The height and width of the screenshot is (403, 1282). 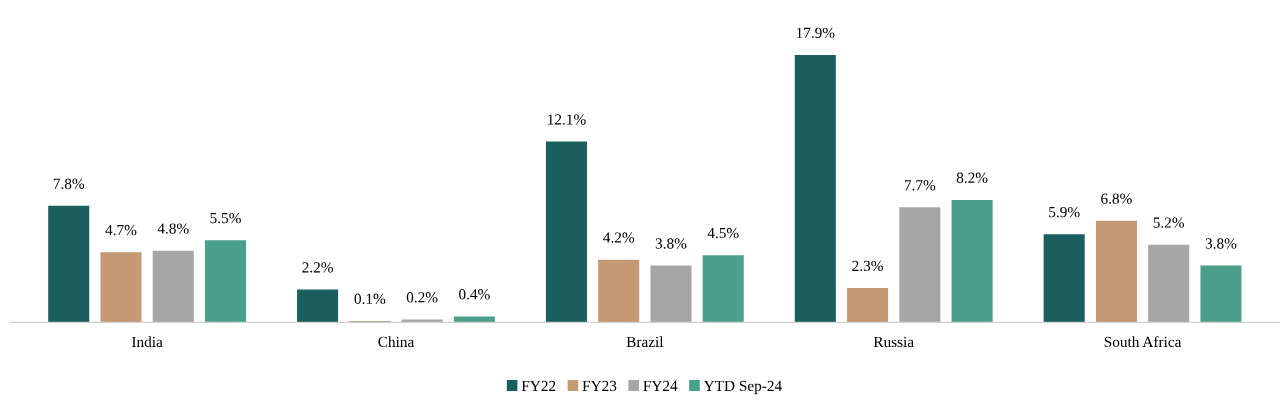 What do you see at coordinates (599, 386) in the screenshot?
I see `legend-label: FY23` at bounding box center [599, 386].